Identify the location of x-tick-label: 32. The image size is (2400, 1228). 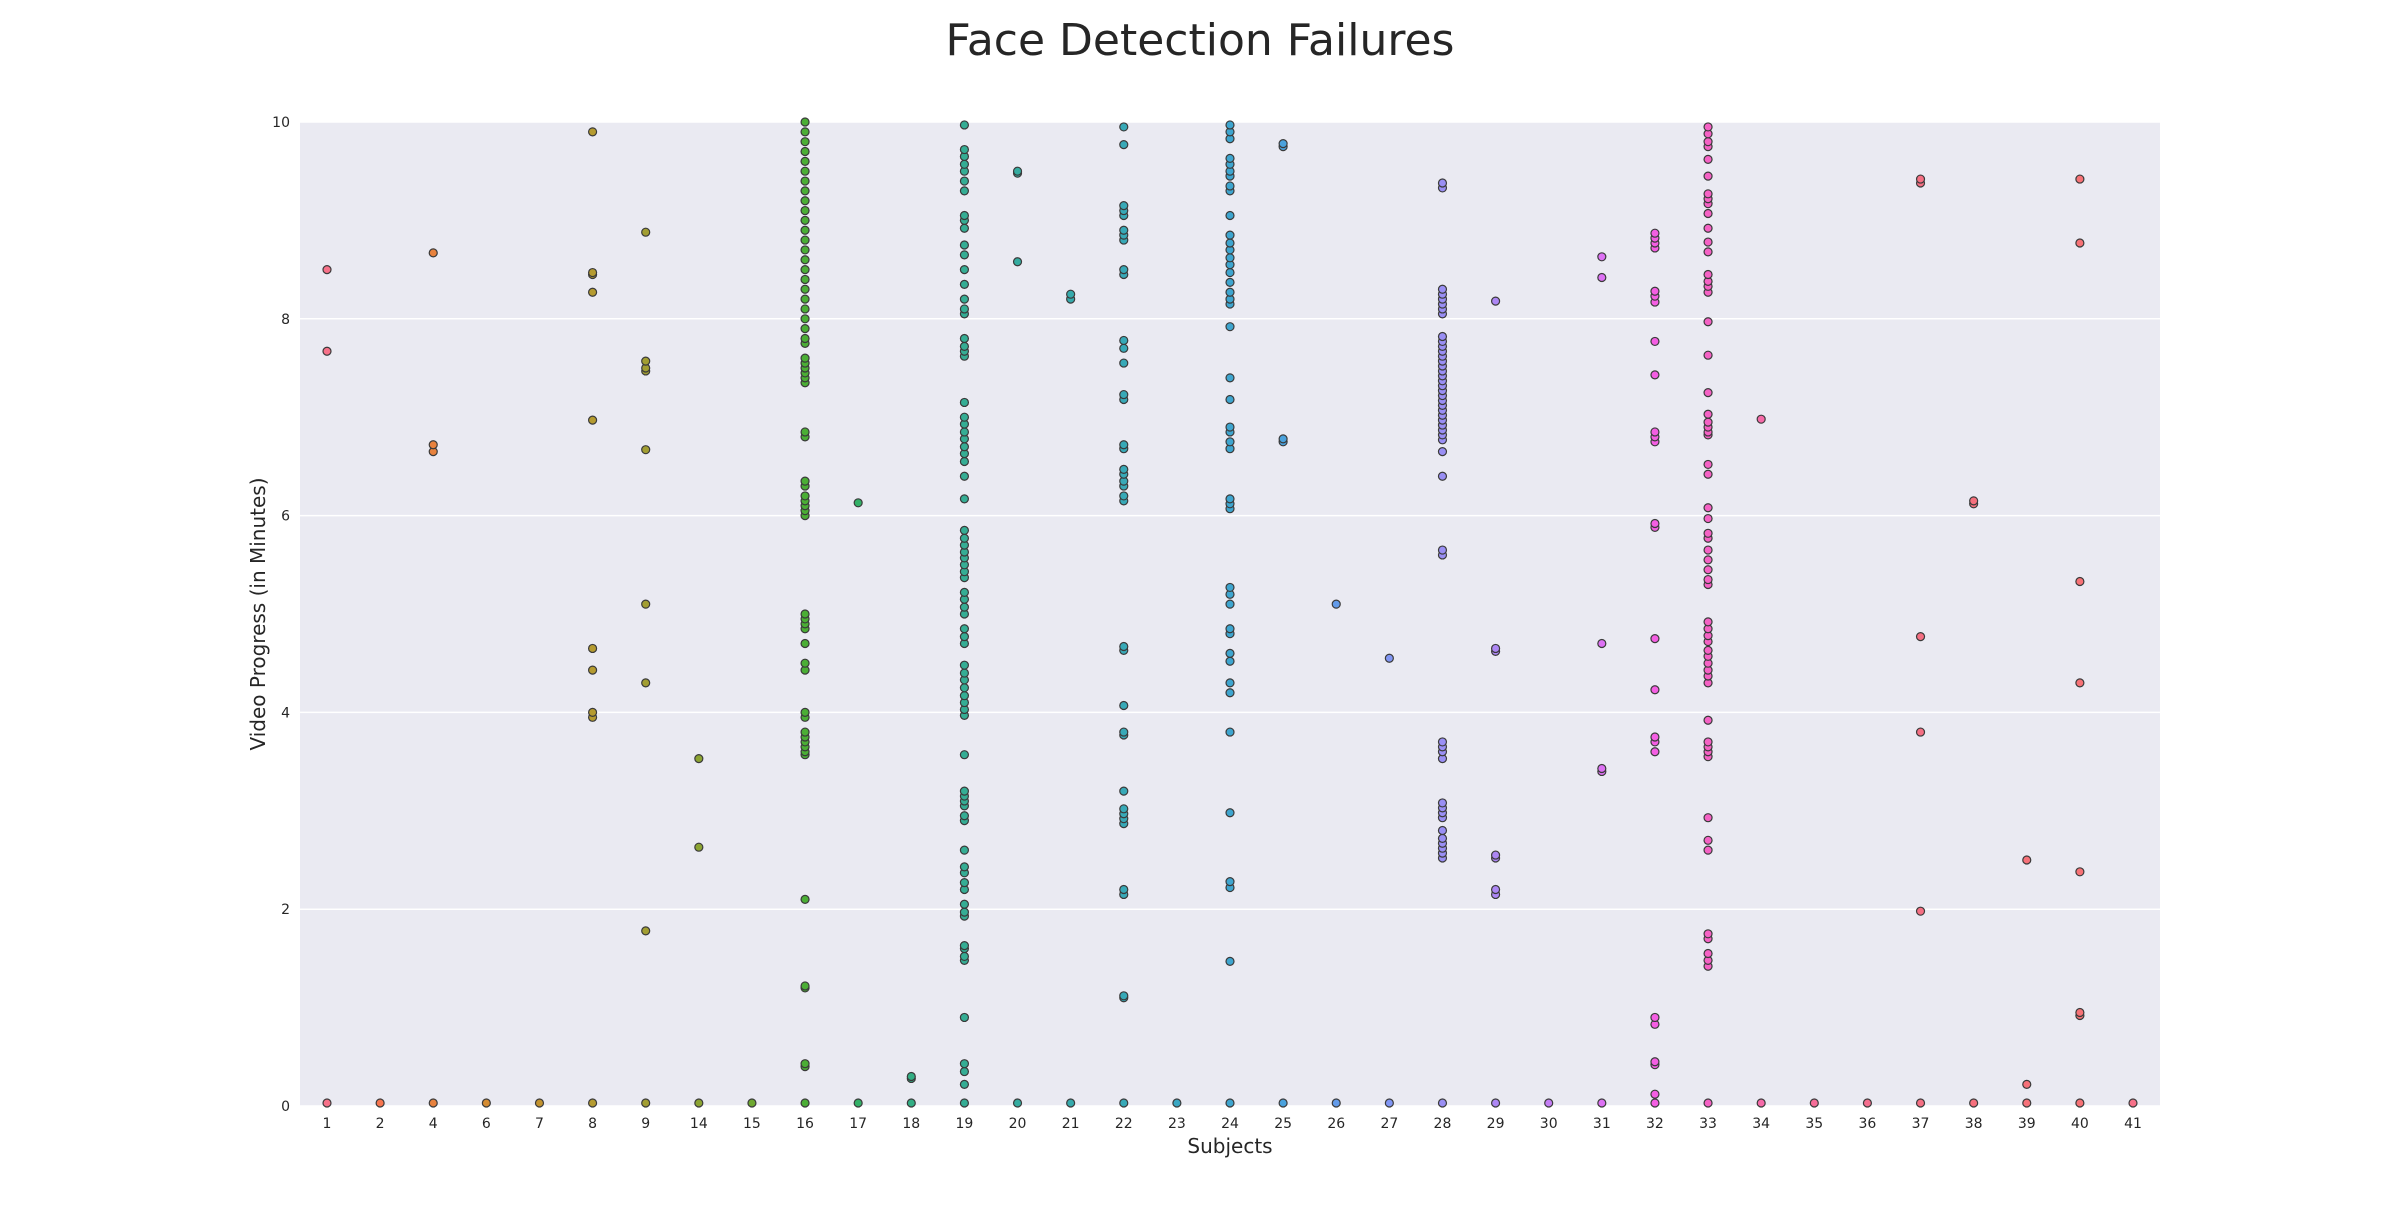
(1655, 1124).